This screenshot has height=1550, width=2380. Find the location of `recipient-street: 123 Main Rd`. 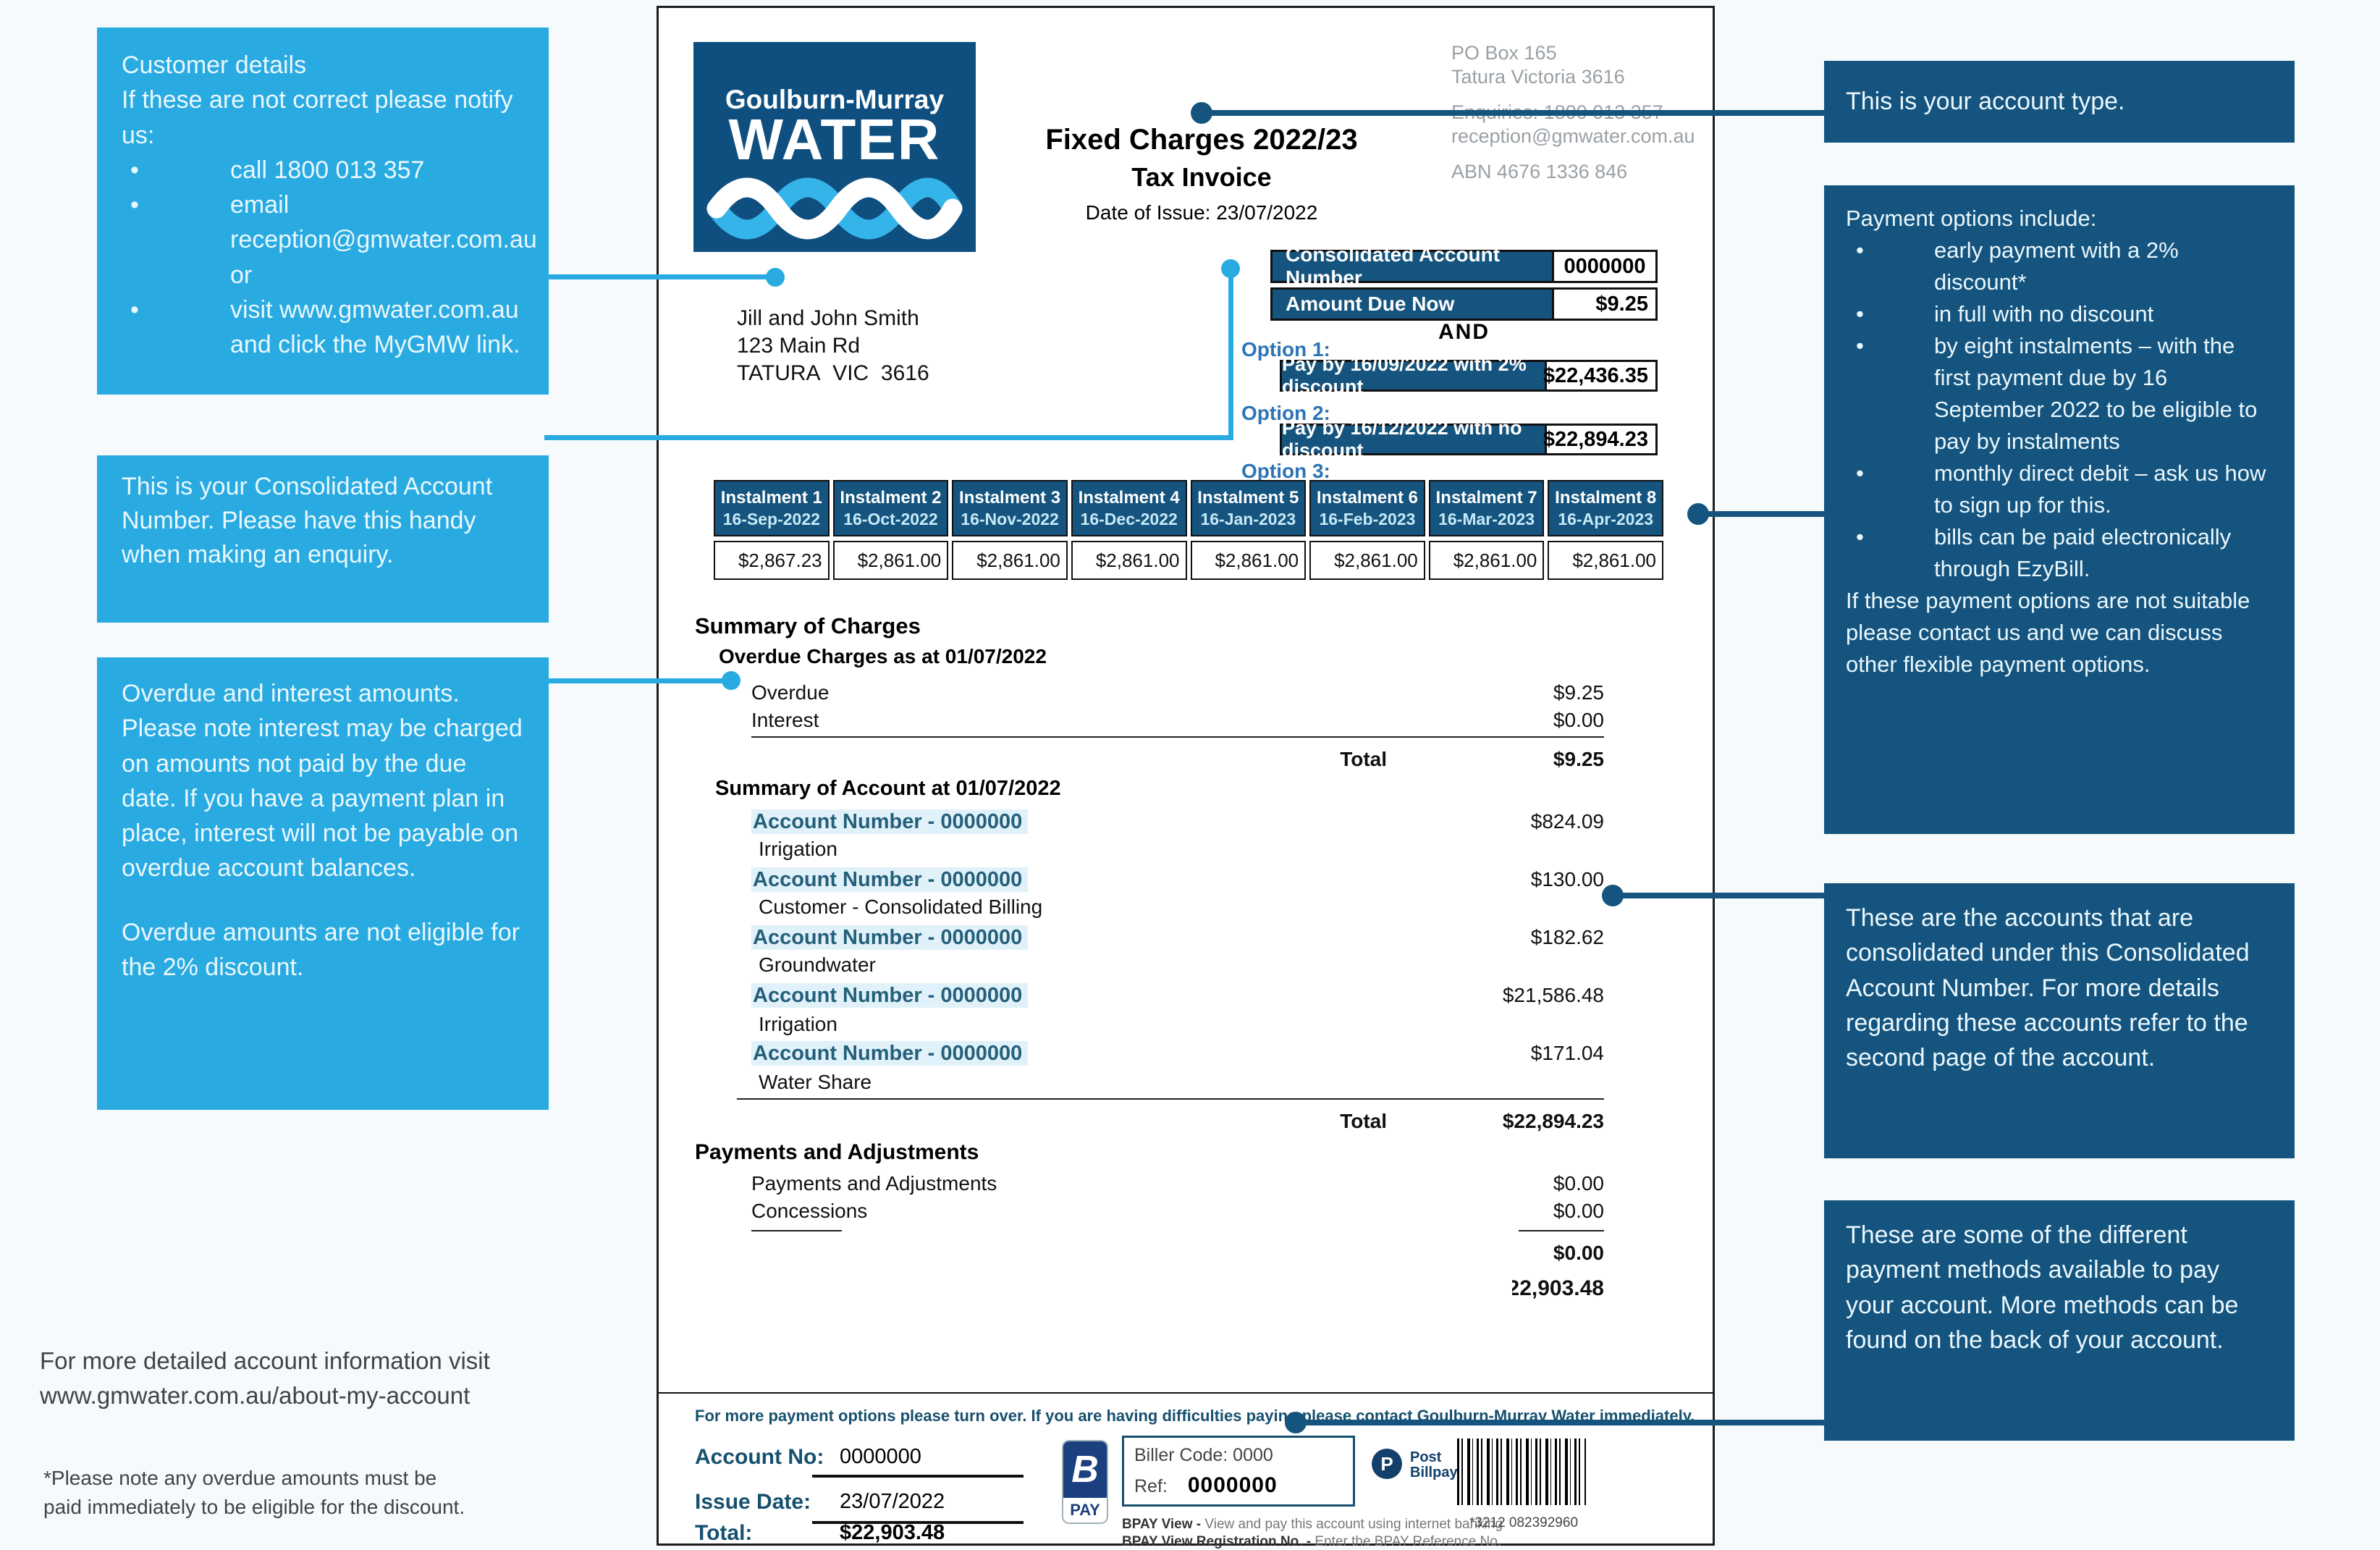

recipient-street: 123 Main Rd is located at coordinates (799, 346).